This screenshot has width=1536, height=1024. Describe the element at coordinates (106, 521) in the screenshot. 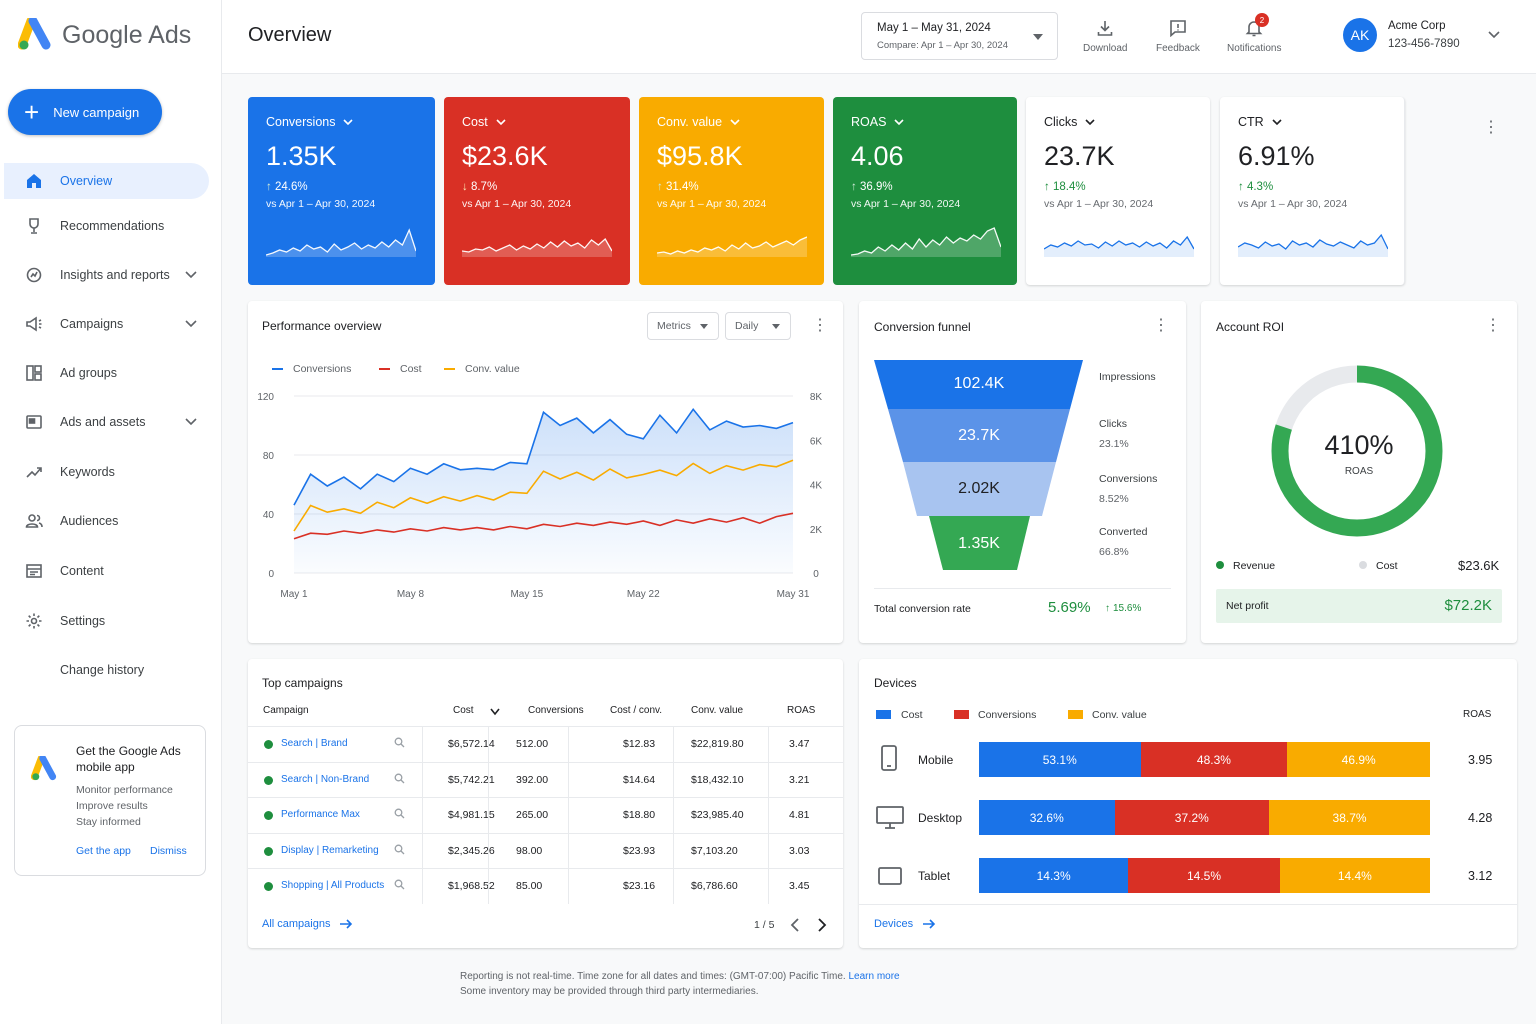

I see `sidebar-item-audiences: Audiences` at that location.